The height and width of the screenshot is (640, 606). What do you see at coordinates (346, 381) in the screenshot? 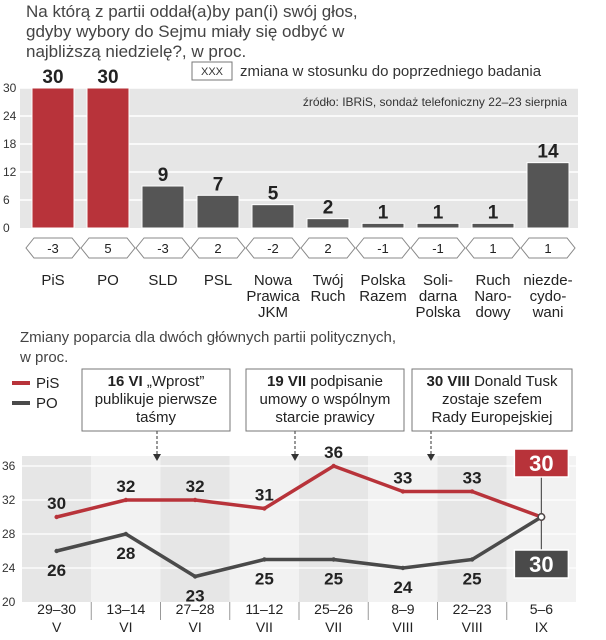
I see `annotation-line: podpisanie` at bounding box center [346, 381].